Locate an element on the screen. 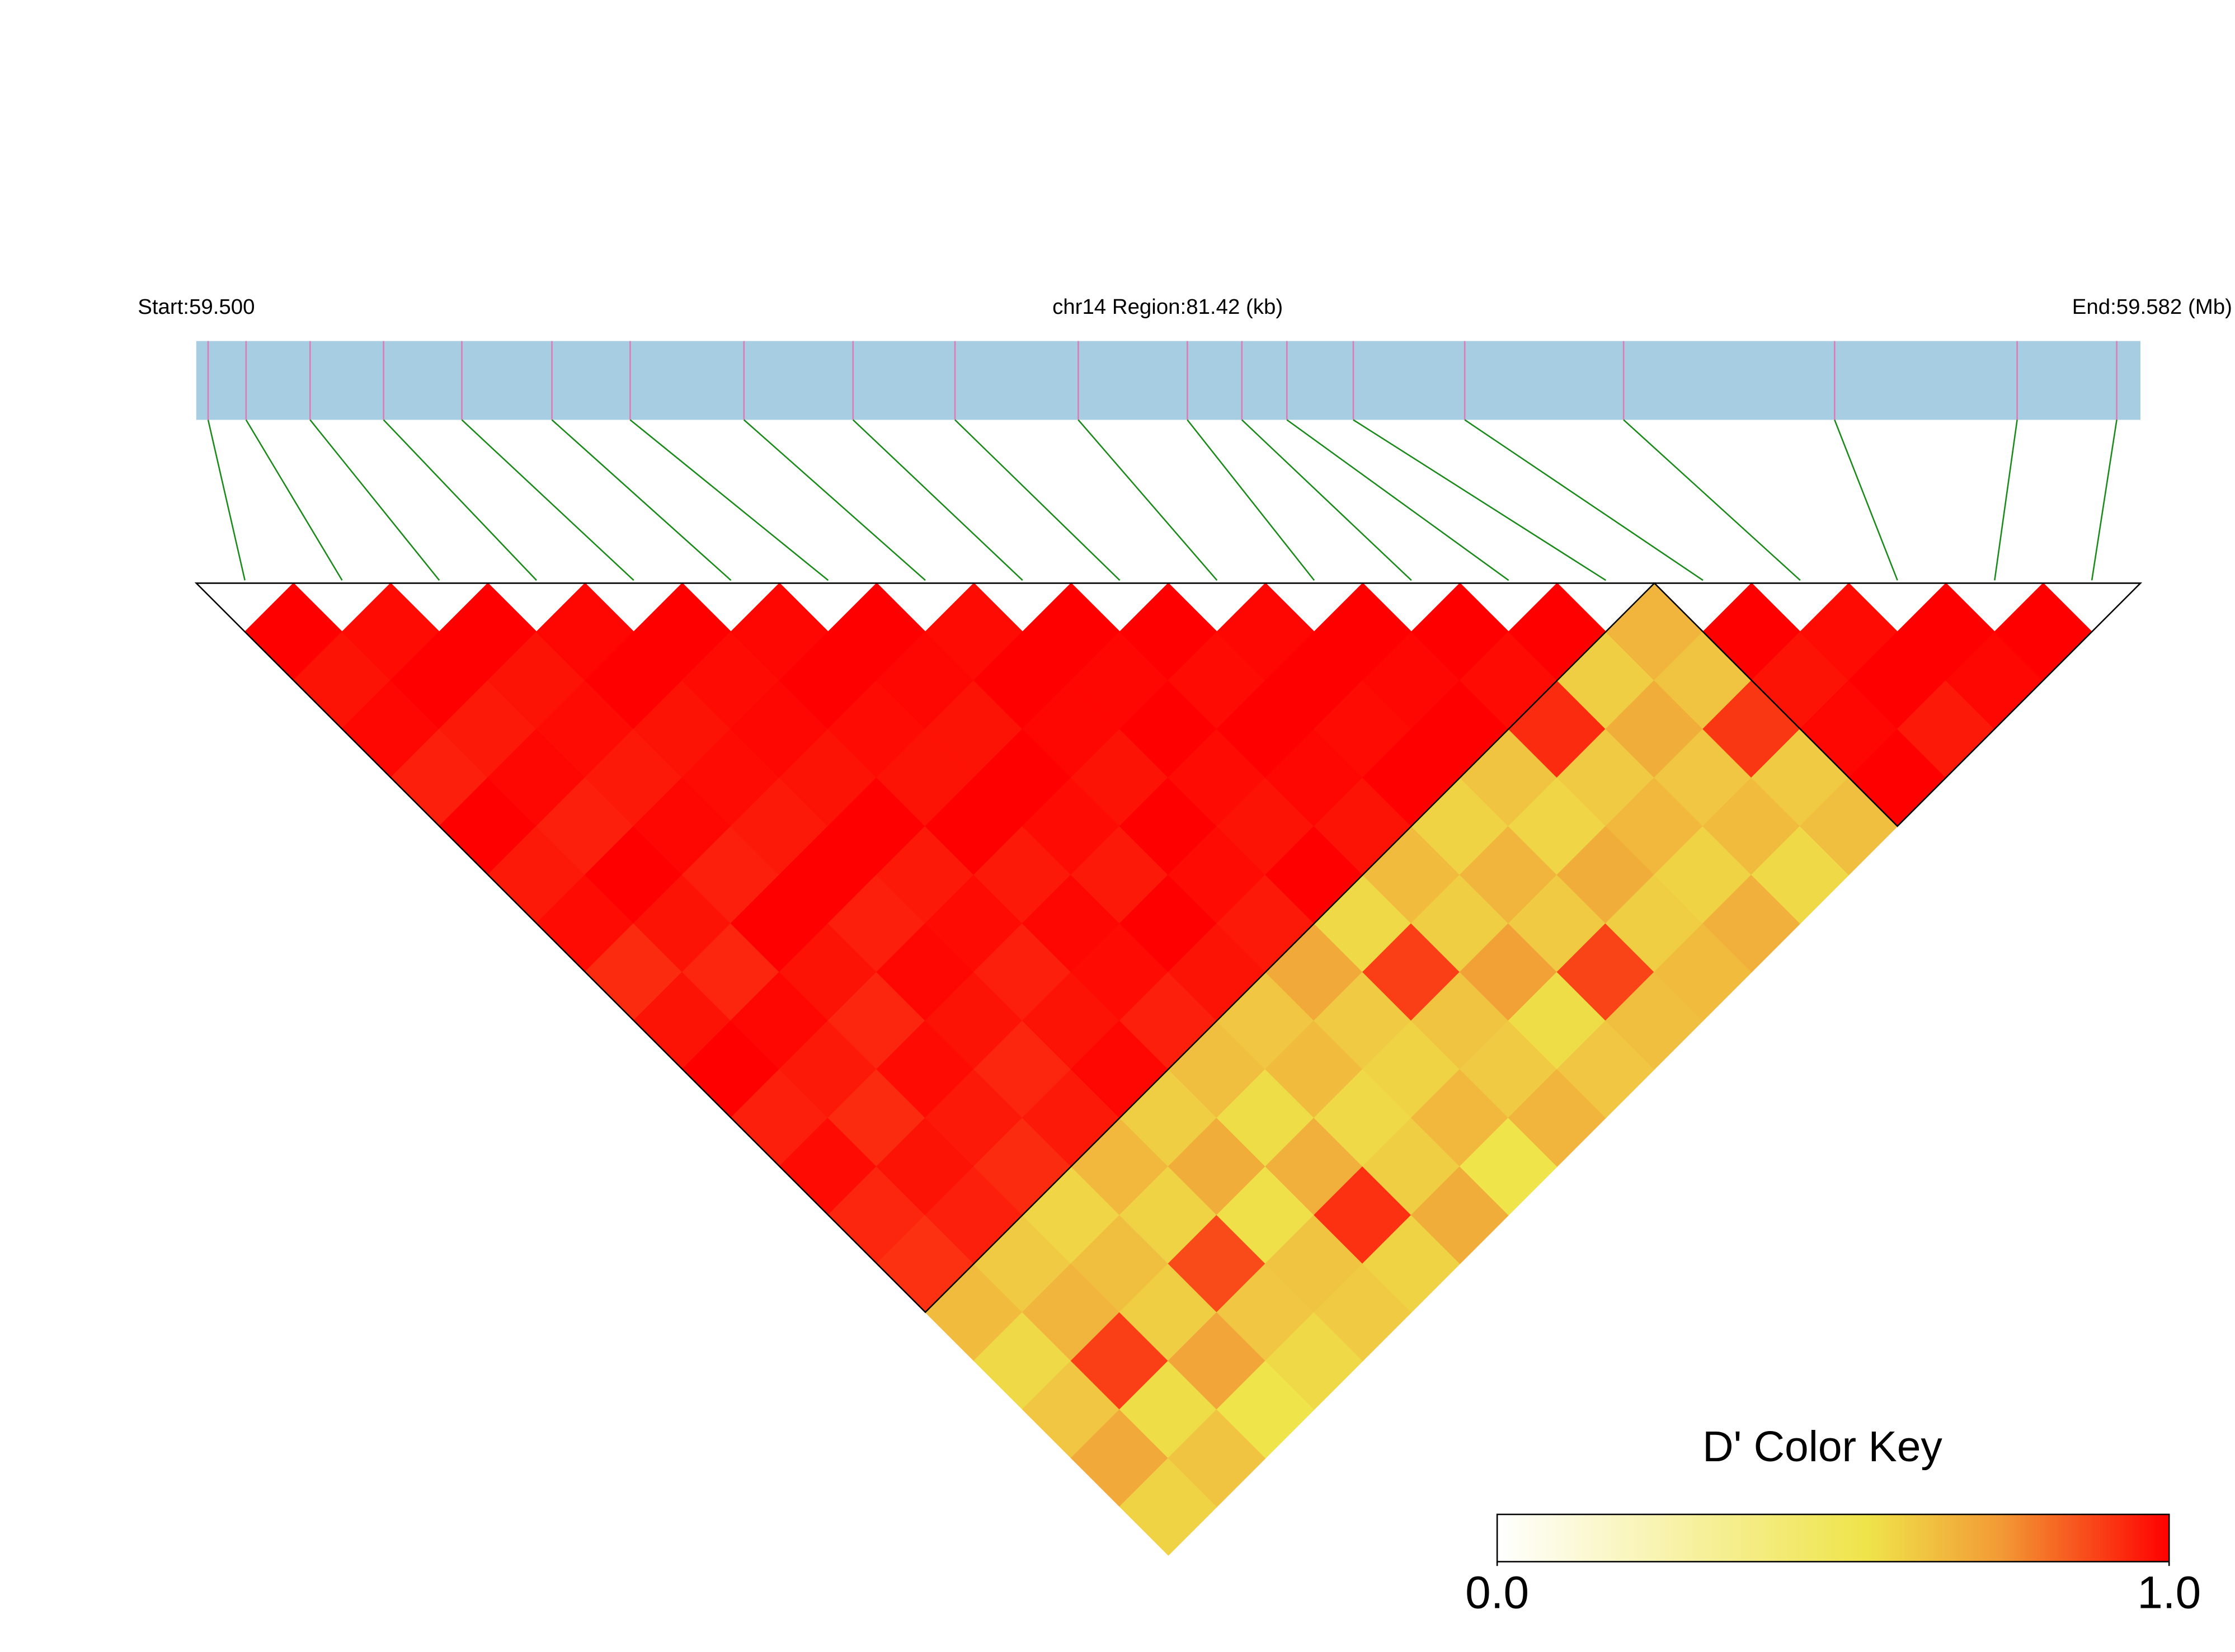 This screenshot has width=2235, height=1652. key-tick-label: 1.0 is located at coordinates (2169, 1593).